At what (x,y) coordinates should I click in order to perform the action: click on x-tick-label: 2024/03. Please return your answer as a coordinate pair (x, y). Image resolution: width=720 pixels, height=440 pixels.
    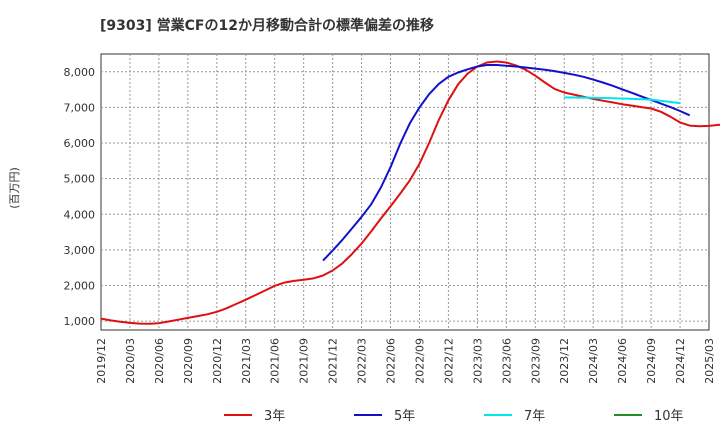
    Looking at the image, I should click on (593, 361).